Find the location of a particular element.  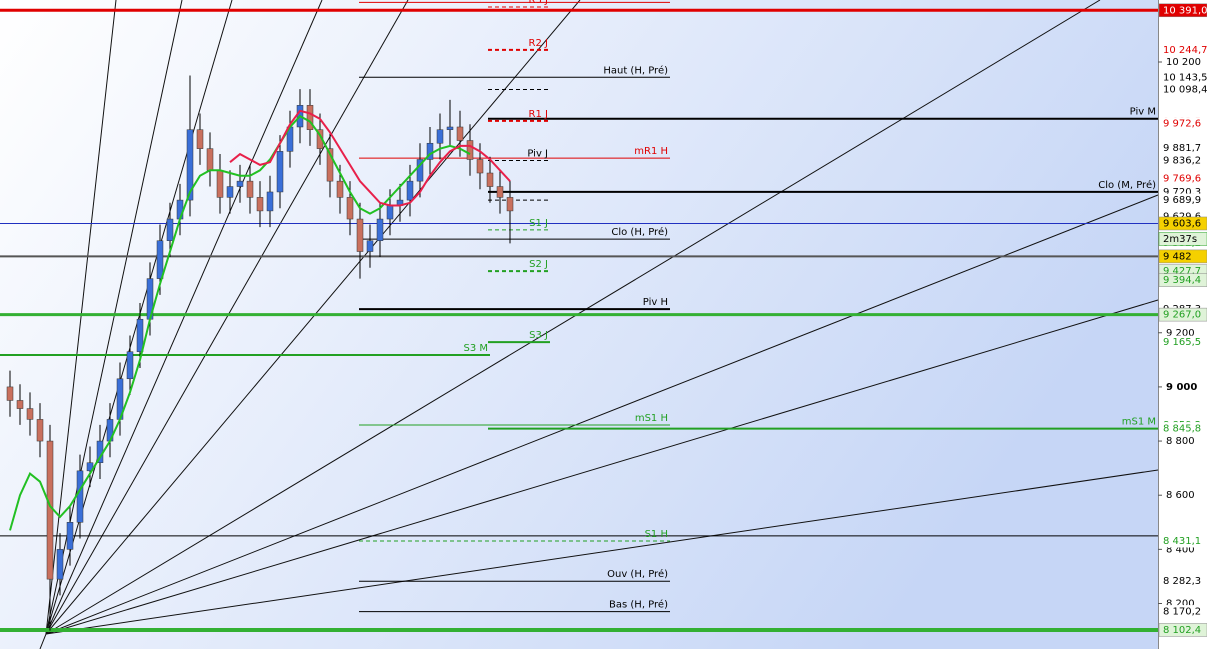

countdown: 2m37s is located at coordinates (1180, 239).